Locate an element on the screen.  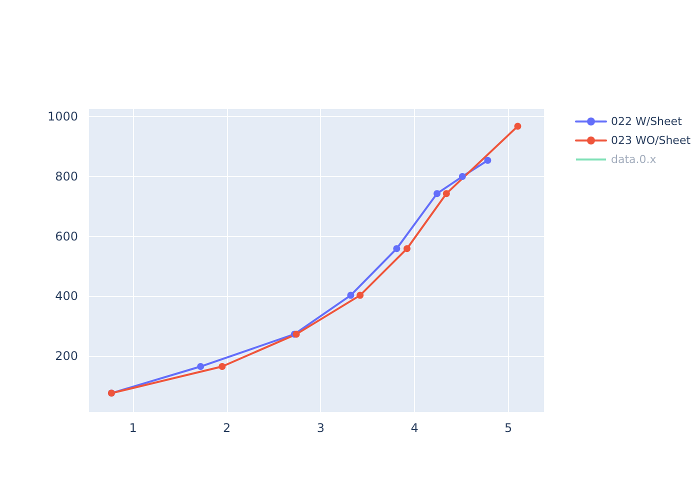
y-tick-label: 600 is located at coordinates (66, 236).